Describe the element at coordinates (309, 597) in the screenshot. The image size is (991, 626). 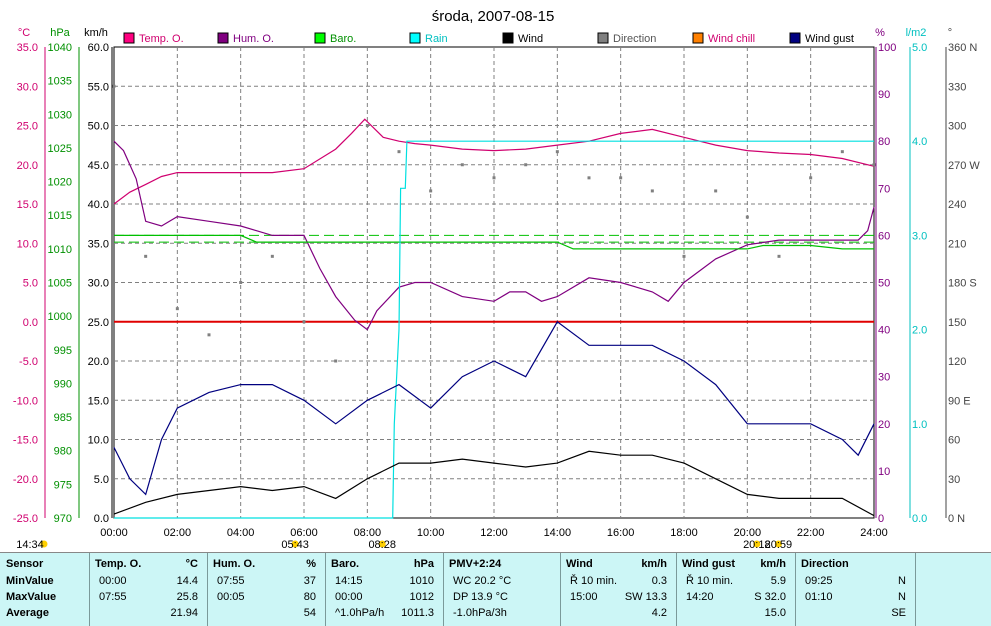
I see `table-cell: 80` at that location.